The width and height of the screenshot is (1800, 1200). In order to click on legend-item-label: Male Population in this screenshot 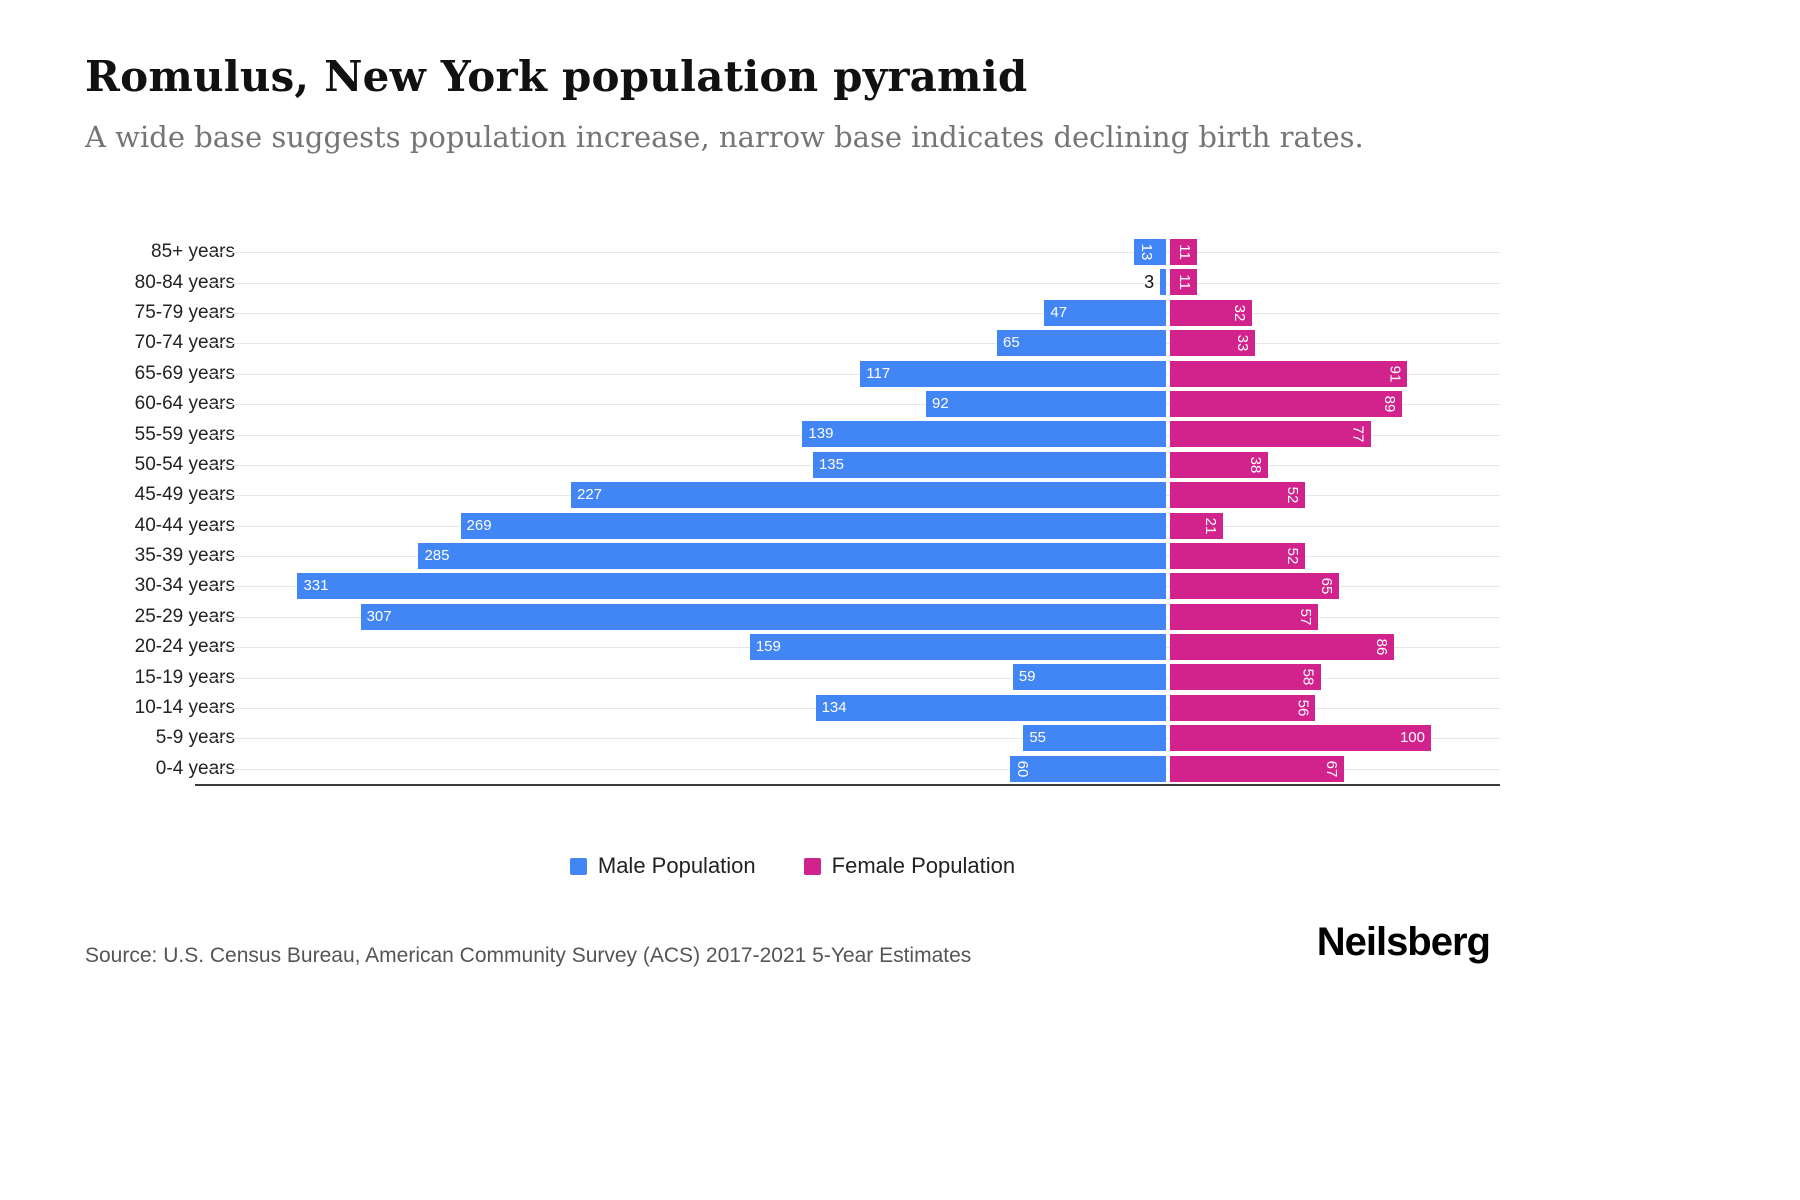, I will do `click(676, 865)`.